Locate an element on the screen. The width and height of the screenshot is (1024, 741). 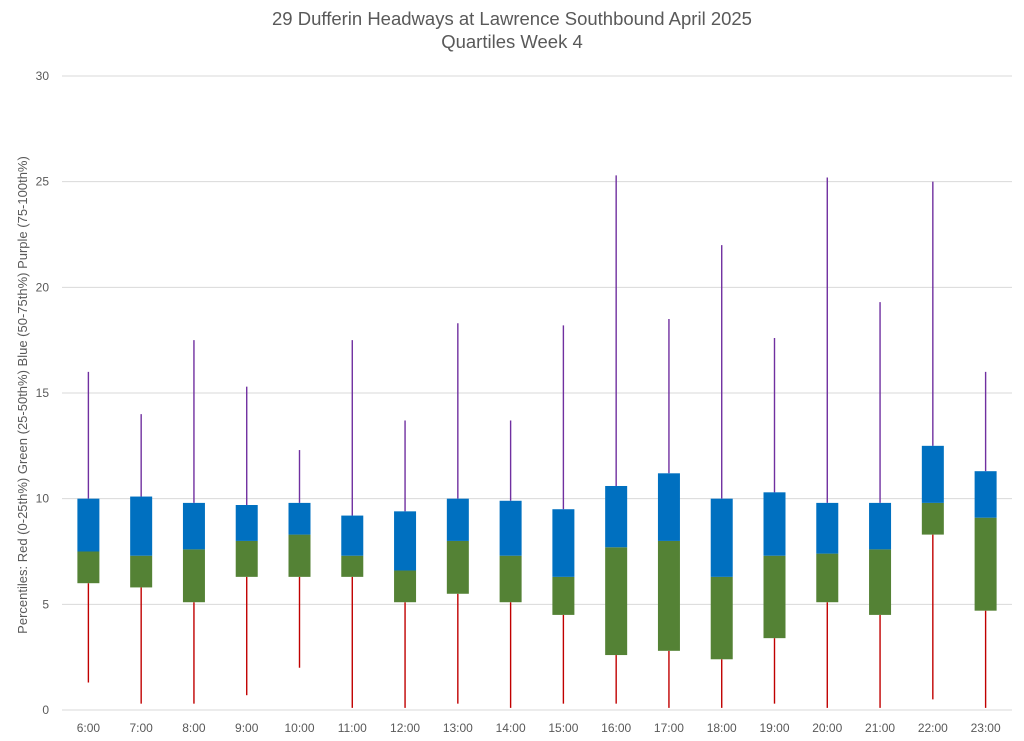
upper-box-16:00 is located at coordinates (616, 516).